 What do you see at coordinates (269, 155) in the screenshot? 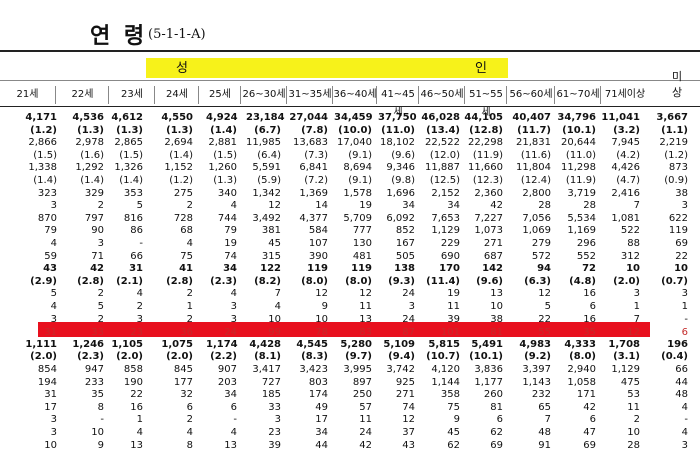
I see `table-cell: (6.4)` at bounding box center [269, 155].